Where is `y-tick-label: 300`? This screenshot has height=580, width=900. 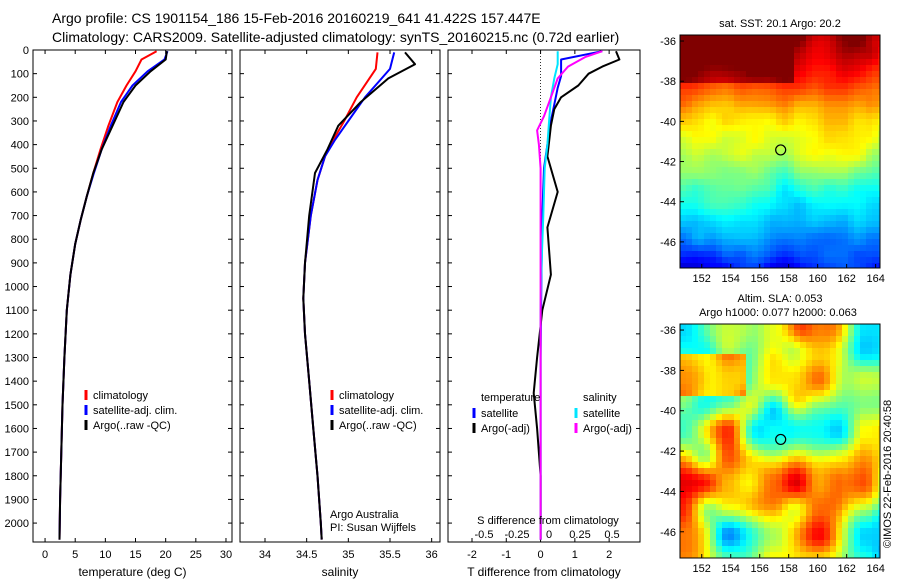 y-tick-label: 300 is located at coordinates (20, 122).